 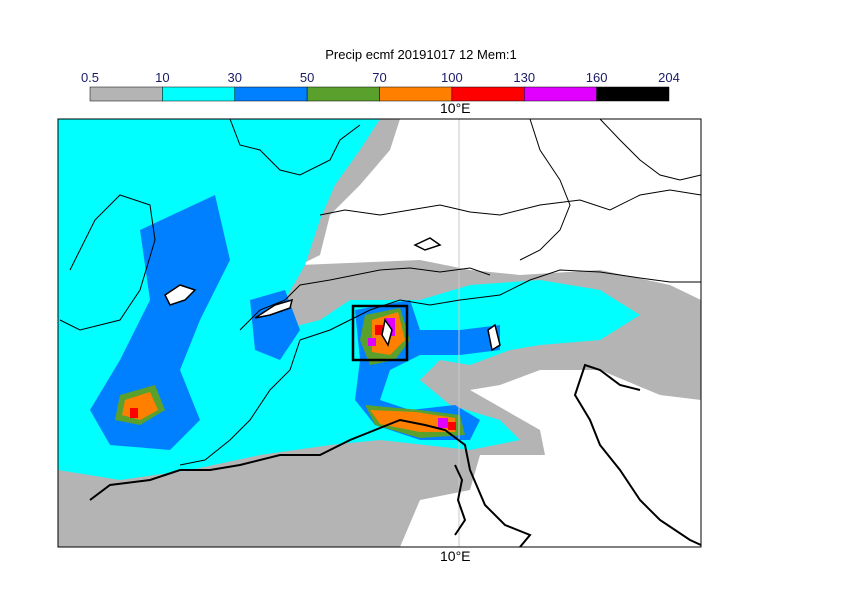 I want to click on precip-blue-area, so click(x=160, y=322).